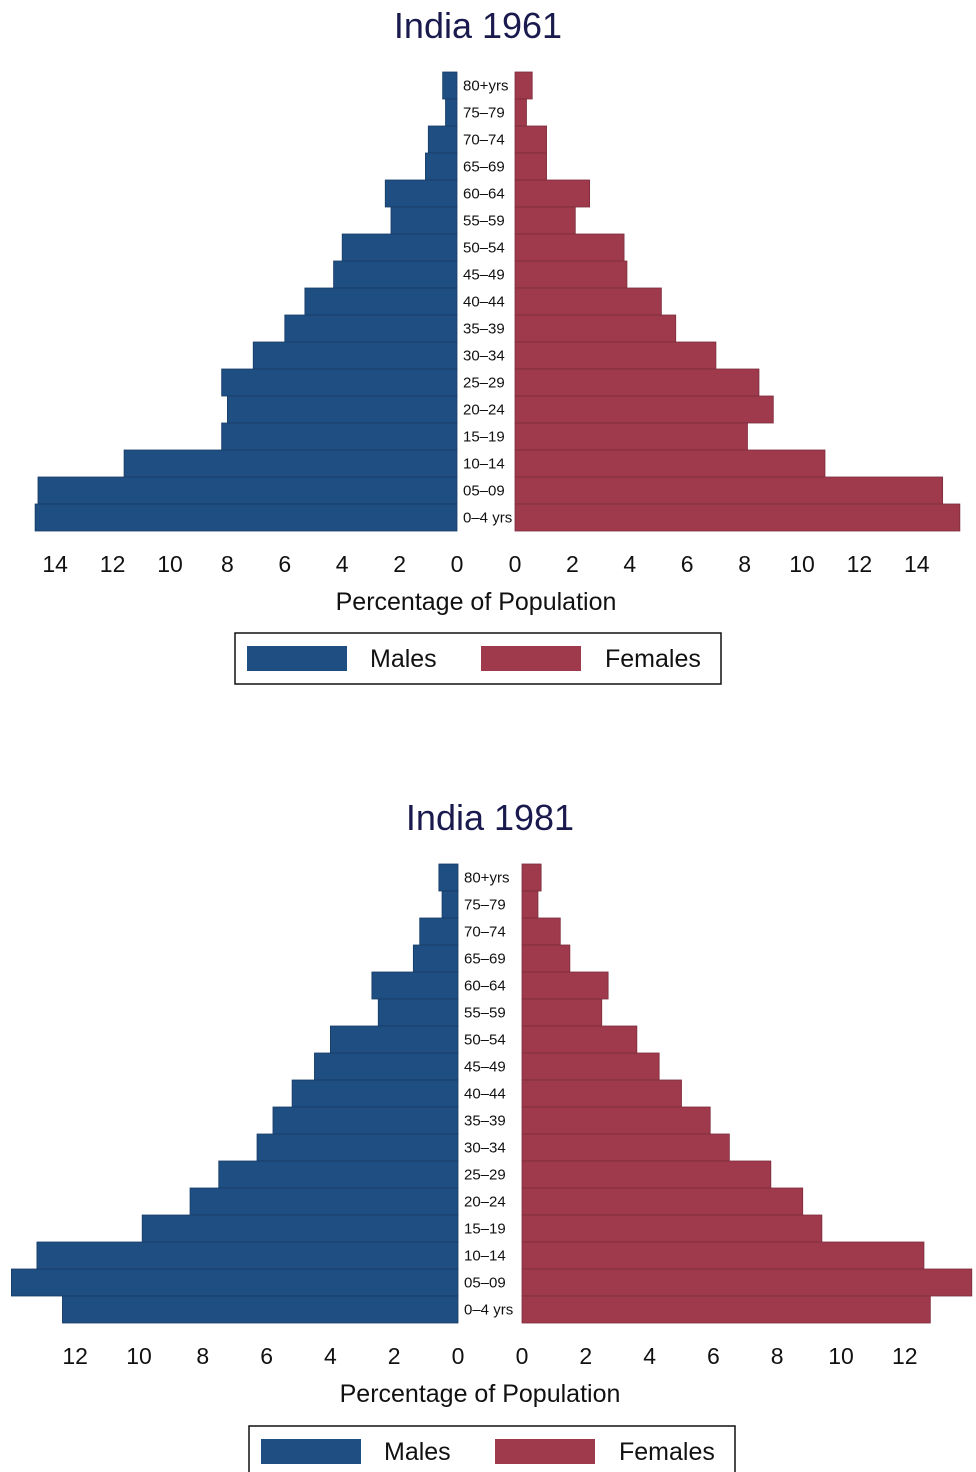  I want to click on age-group-label: 35–39, so click(484, 329).